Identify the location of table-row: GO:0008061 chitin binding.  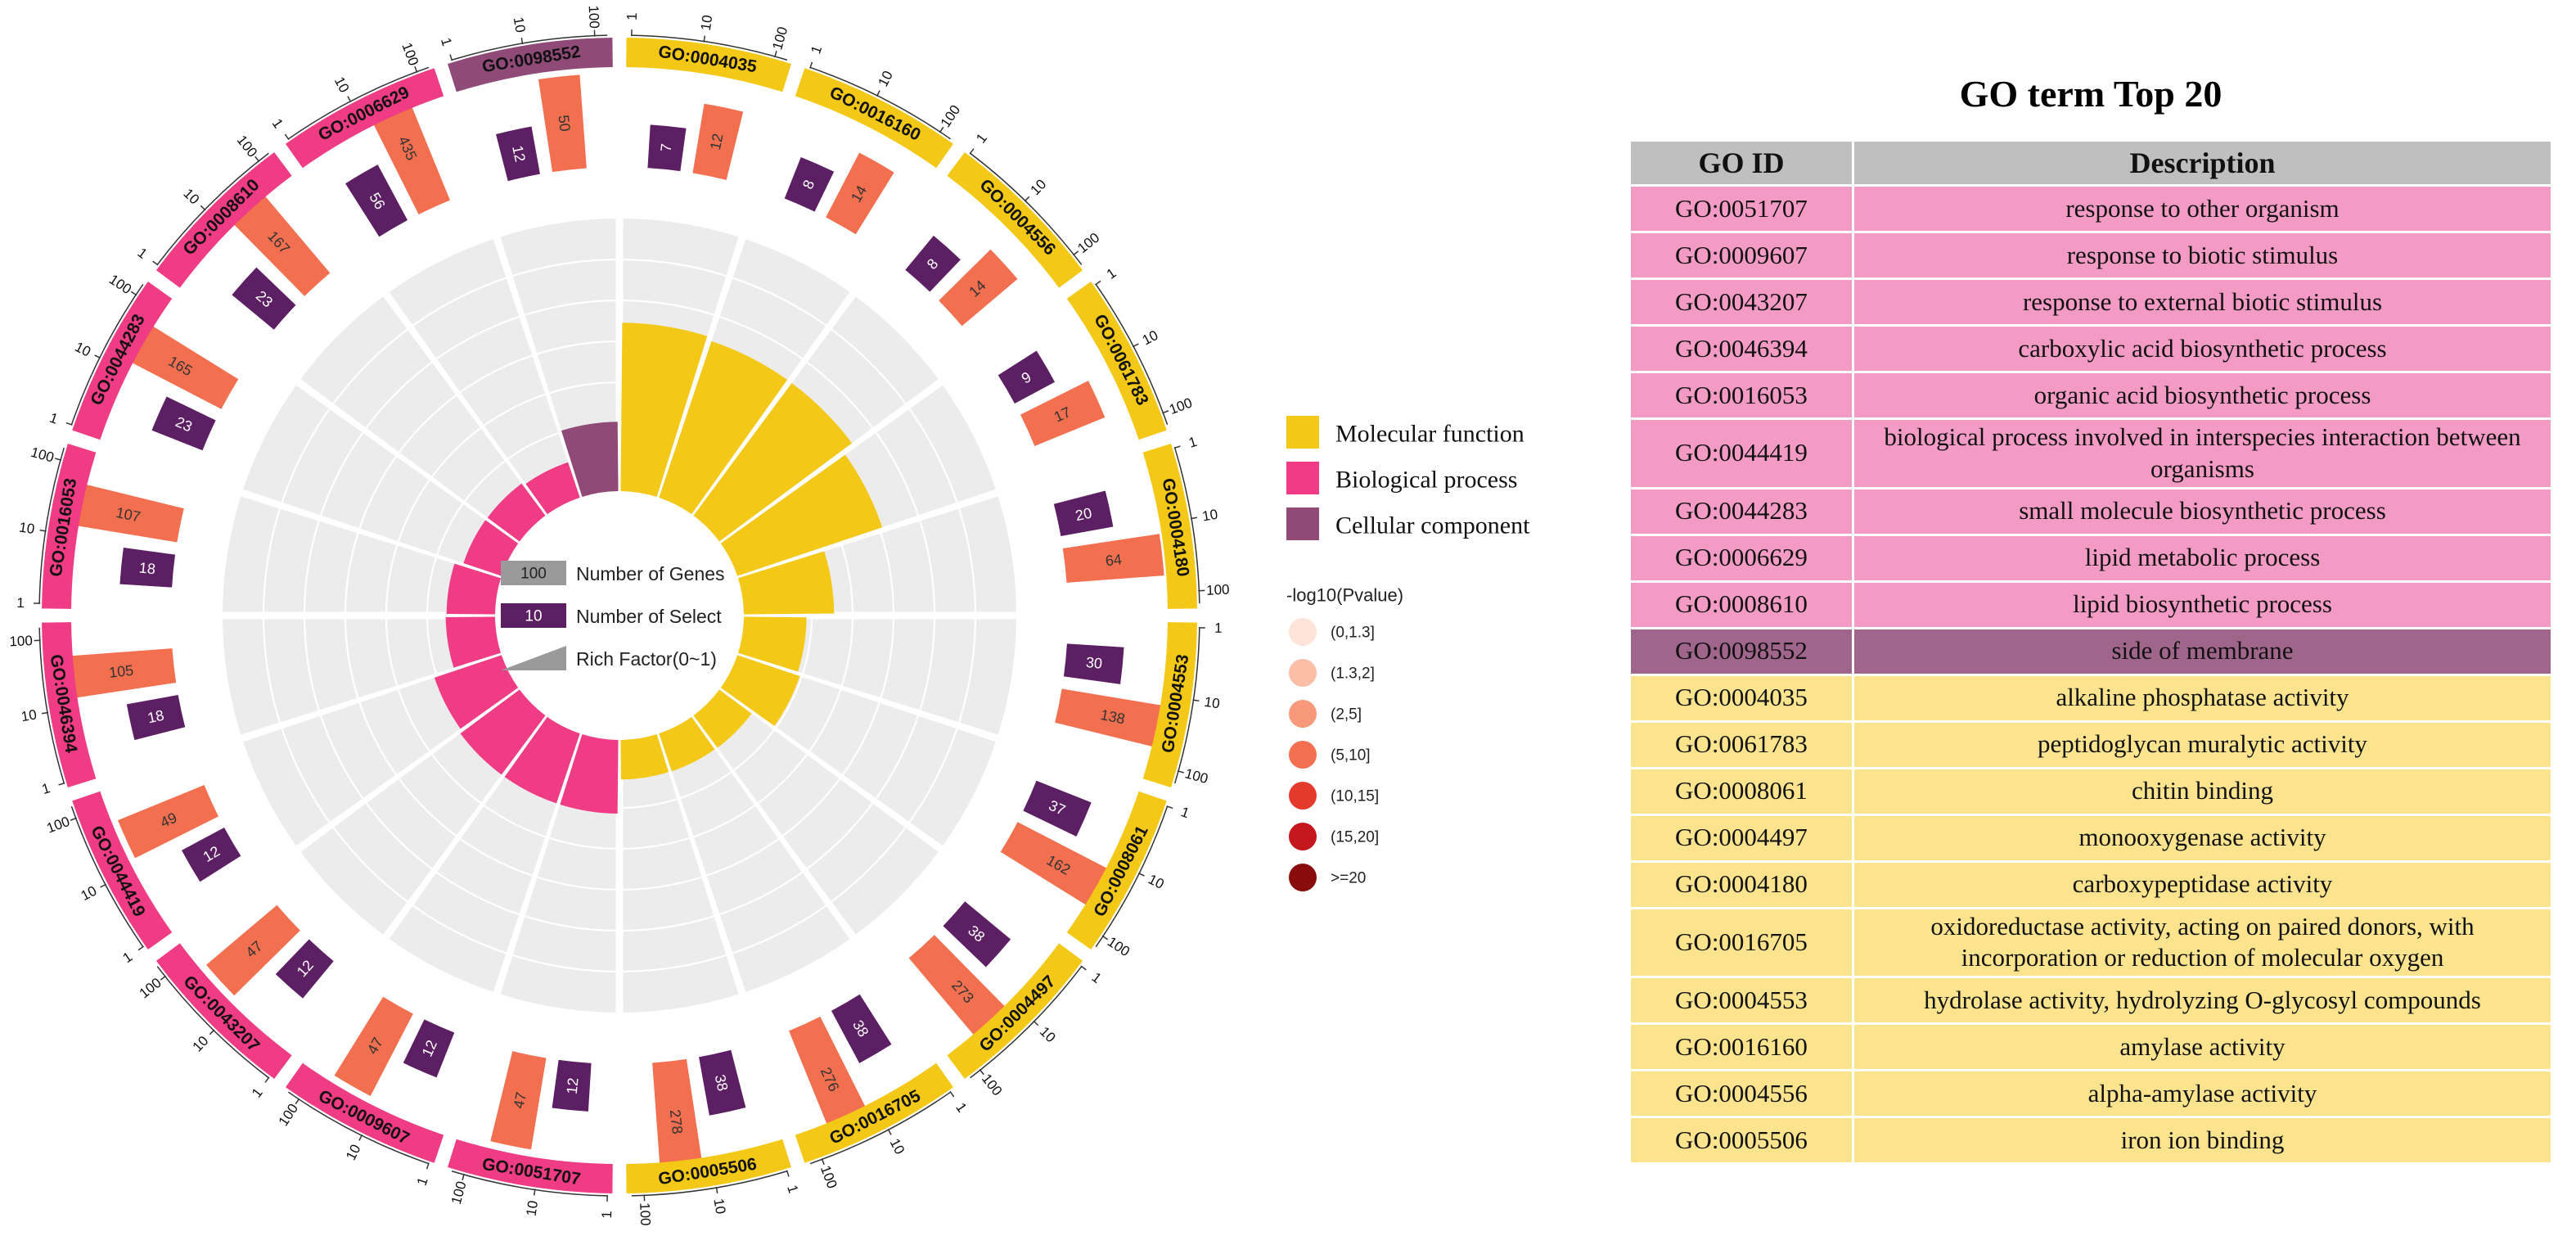
(2090, 791).